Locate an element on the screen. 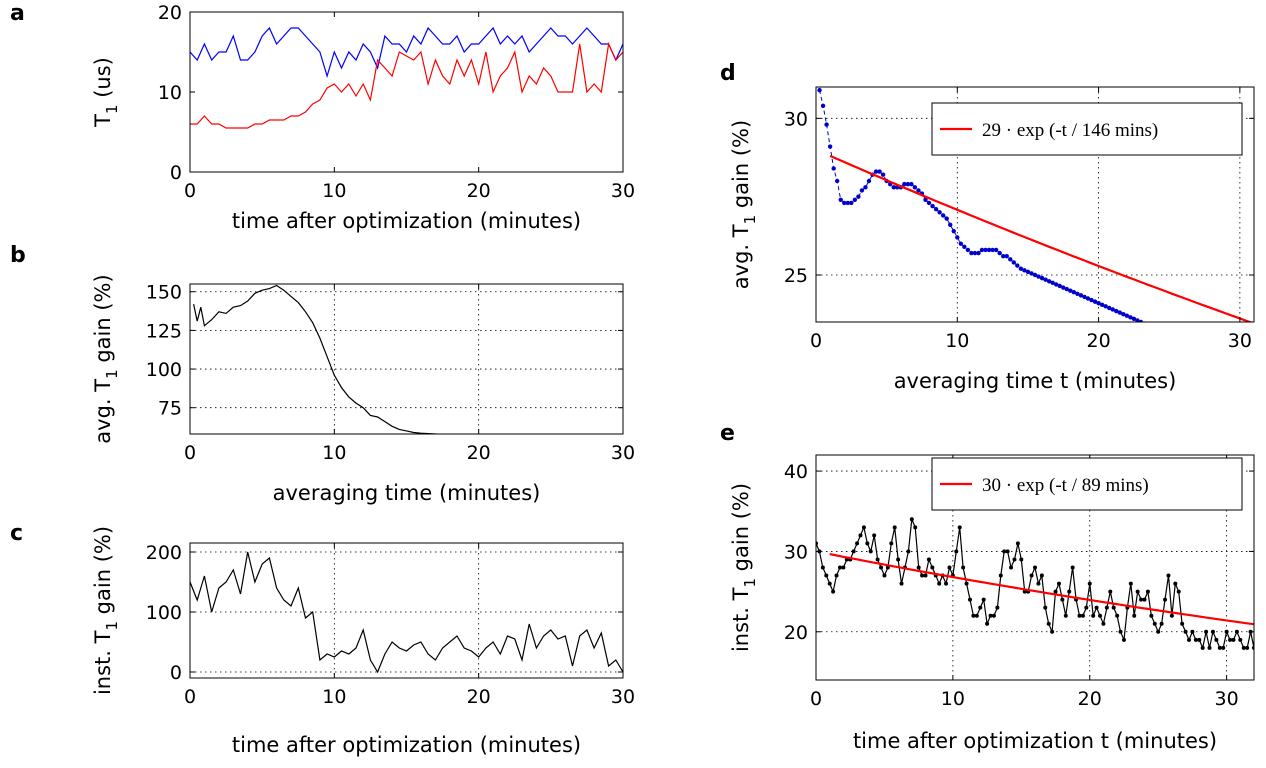 This screenshot has width=1266, height=768. y-axis-label: T1 (us) is located at coordinates (106, 92).